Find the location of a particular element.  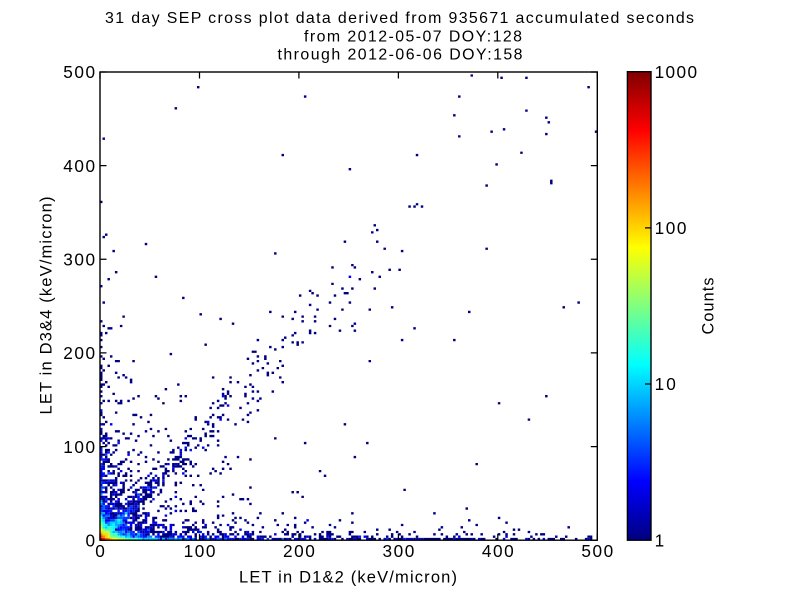

svg-text: 1 is located at coordinates (660, 540).